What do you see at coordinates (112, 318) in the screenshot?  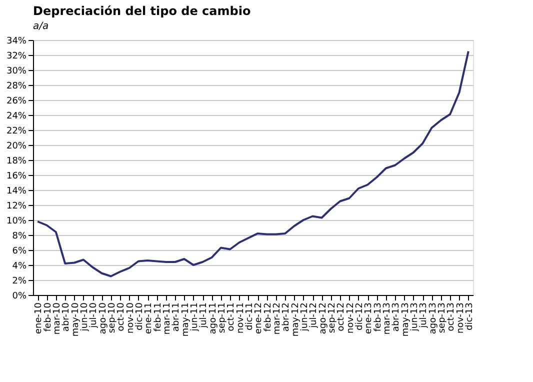 I see `x-tick-label: sep-10` at bounding box center [112, 318].